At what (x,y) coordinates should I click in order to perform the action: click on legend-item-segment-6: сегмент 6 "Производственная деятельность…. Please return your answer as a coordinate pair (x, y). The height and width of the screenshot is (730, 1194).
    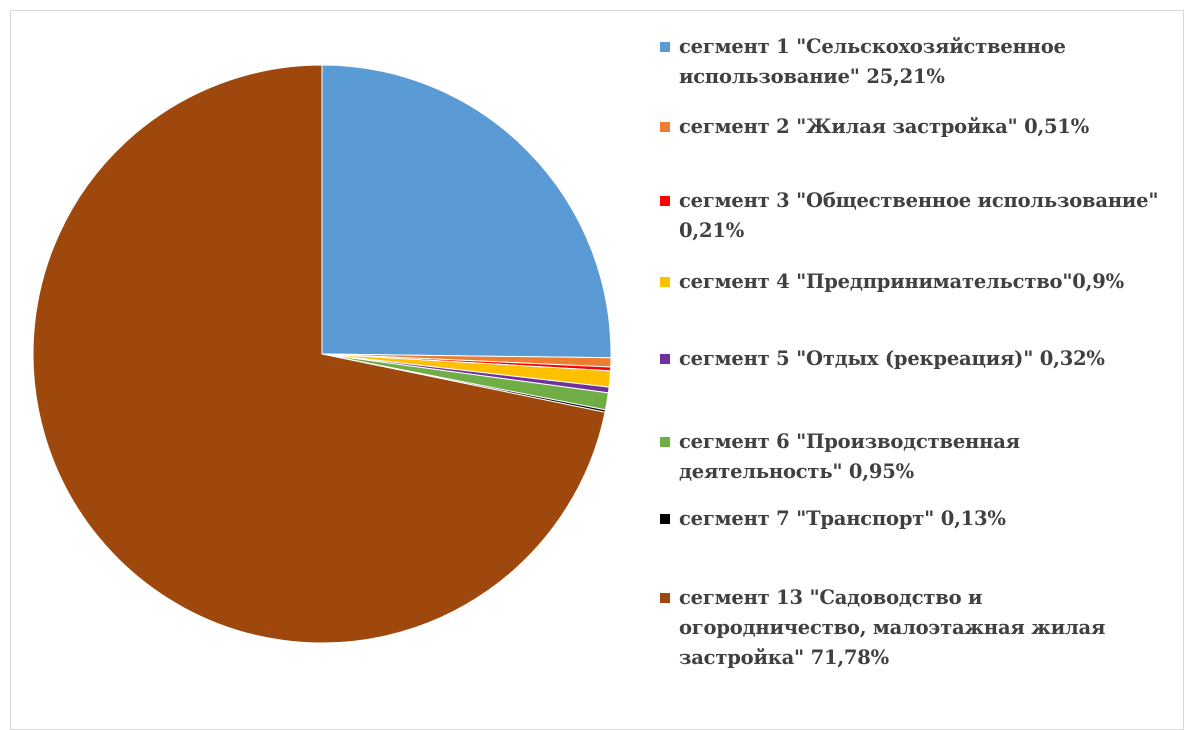
    Looking at the image, I should click on (840, 457).